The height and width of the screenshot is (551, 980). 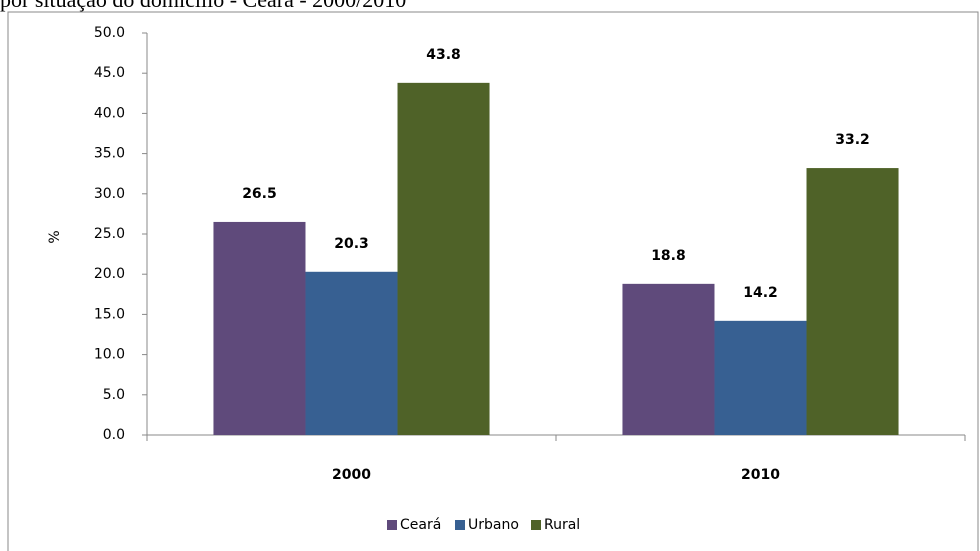 What do you see at coordinates (109, 154) in the screenshot?
I see `y-tick-label: 35.0` at bounding box center [109, 154].